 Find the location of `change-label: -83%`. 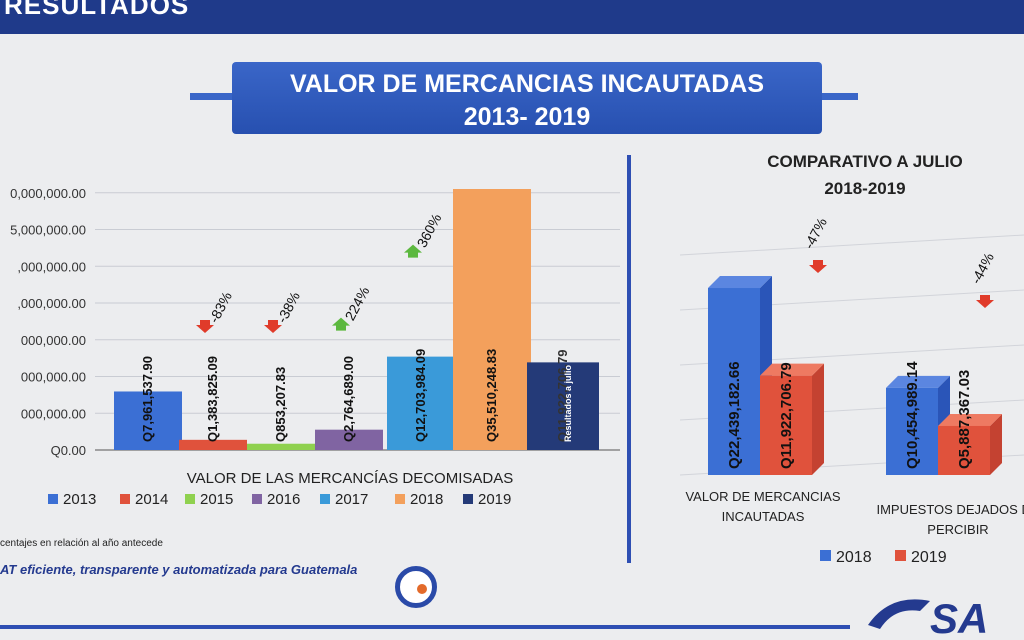

change-label: -83% is located at coordinates (220, 307).